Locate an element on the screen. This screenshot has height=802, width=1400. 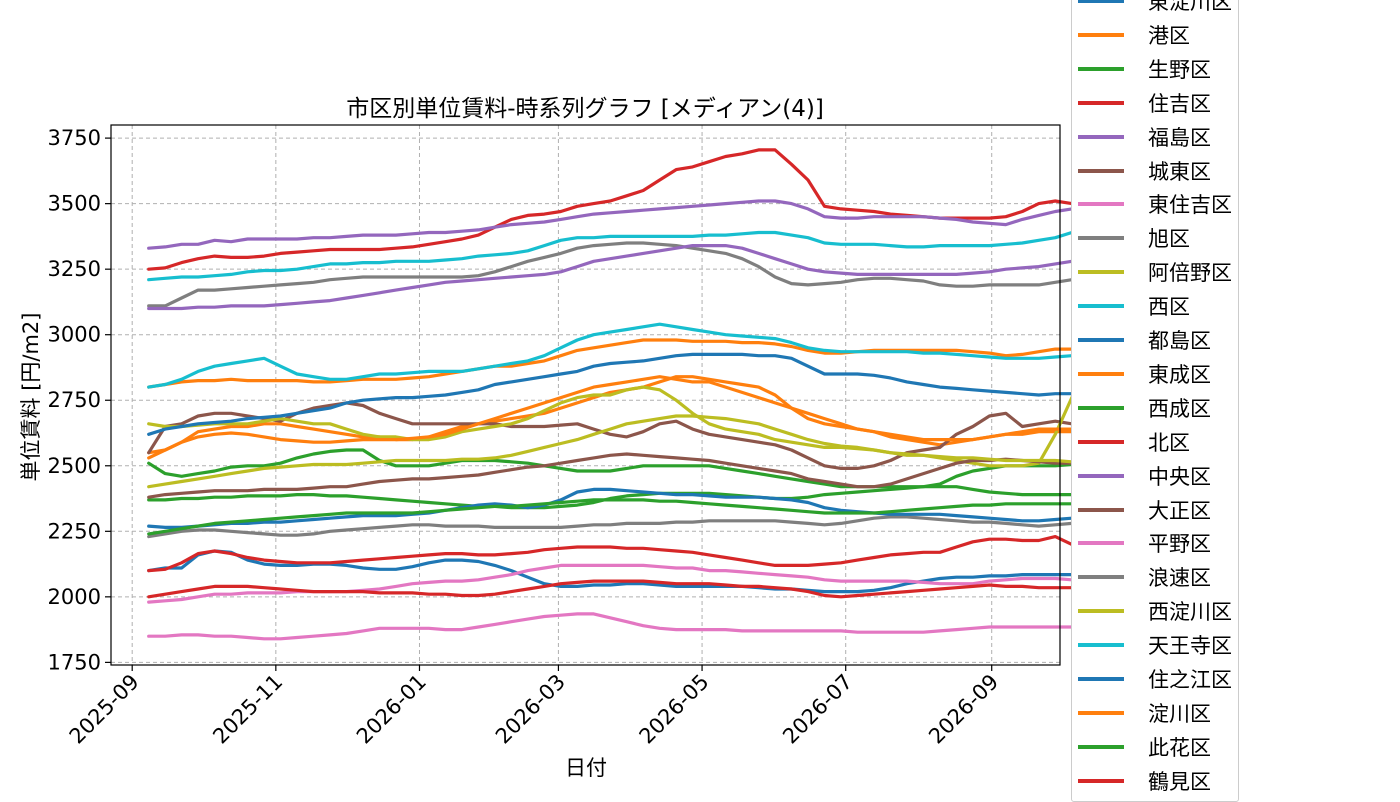
legend-label: 鶴見区 is located at coordinates (1179, 781).